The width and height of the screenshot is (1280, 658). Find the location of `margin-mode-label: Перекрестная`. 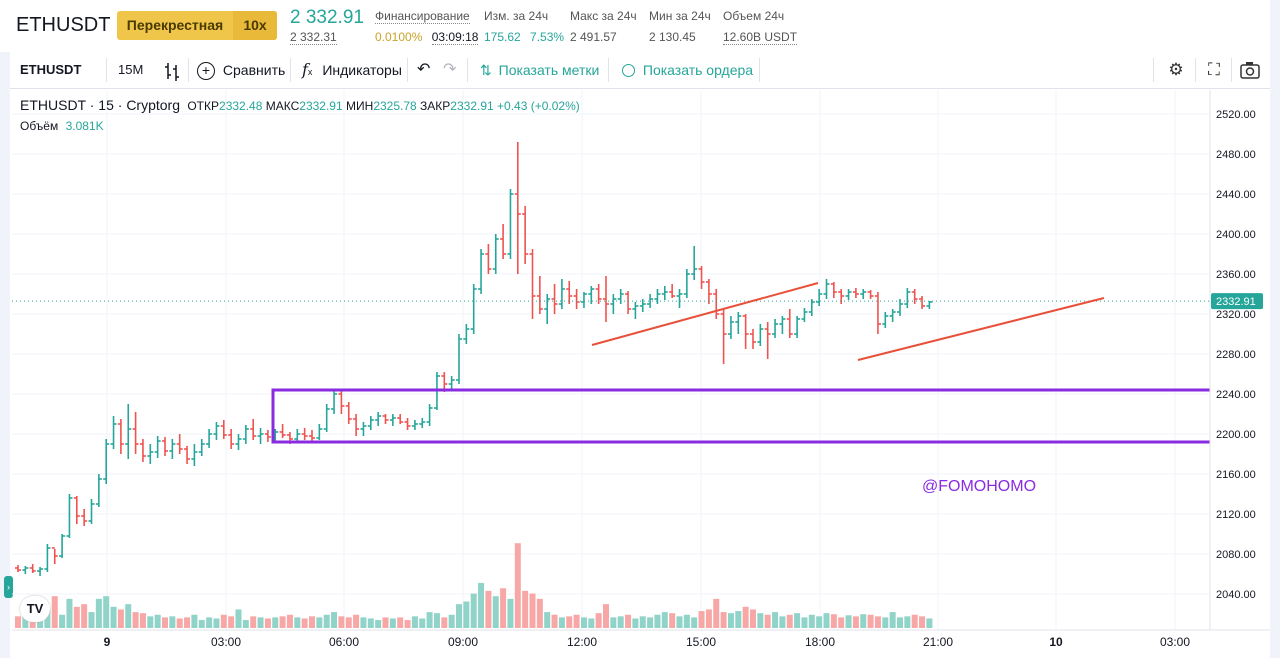

margin-mode-label: Перекрестная is located at coordinates (175, 25).